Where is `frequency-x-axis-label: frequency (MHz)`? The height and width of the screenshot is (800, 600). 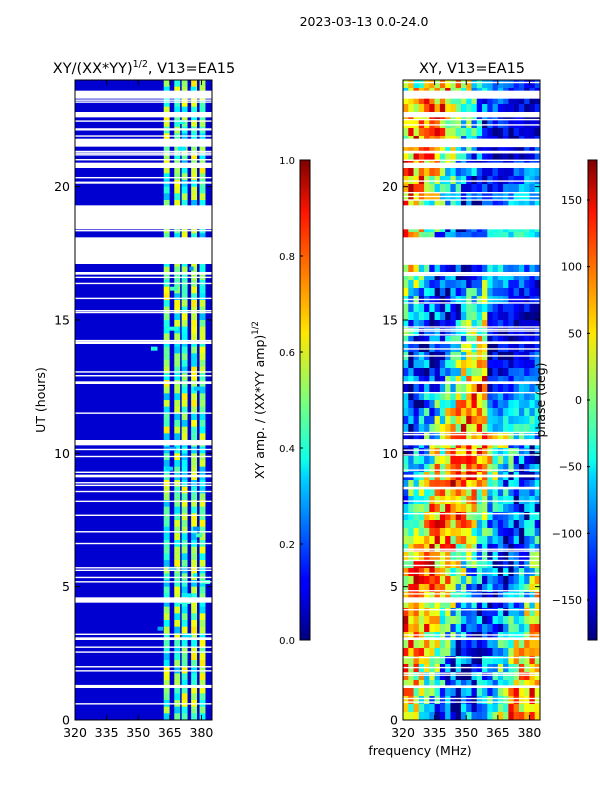
frequency-x-axis-label: frequency (MHz) is located at coordinates (419, 750).